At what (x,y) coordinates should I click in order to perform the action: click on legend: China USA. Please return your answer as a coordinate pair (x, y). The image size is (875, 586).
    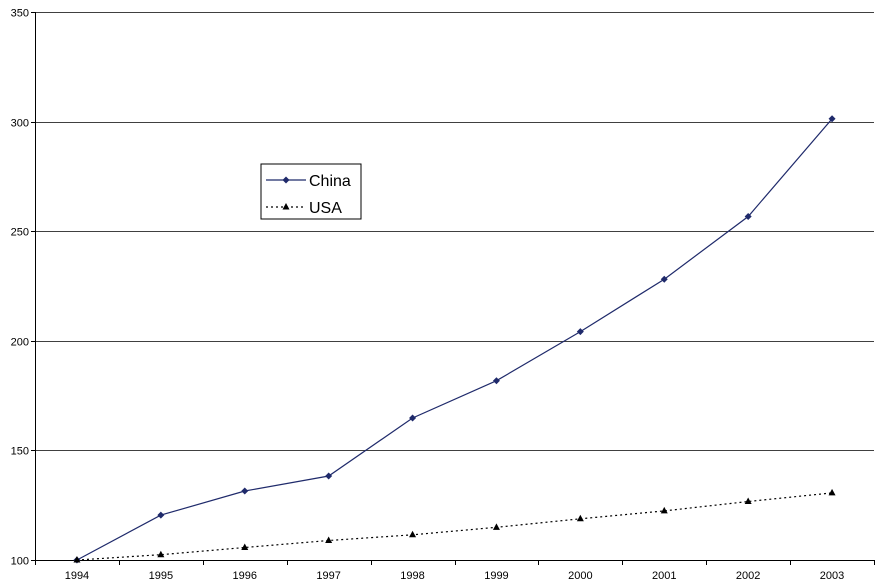
    Looking at the image, I should click on (311, 191).